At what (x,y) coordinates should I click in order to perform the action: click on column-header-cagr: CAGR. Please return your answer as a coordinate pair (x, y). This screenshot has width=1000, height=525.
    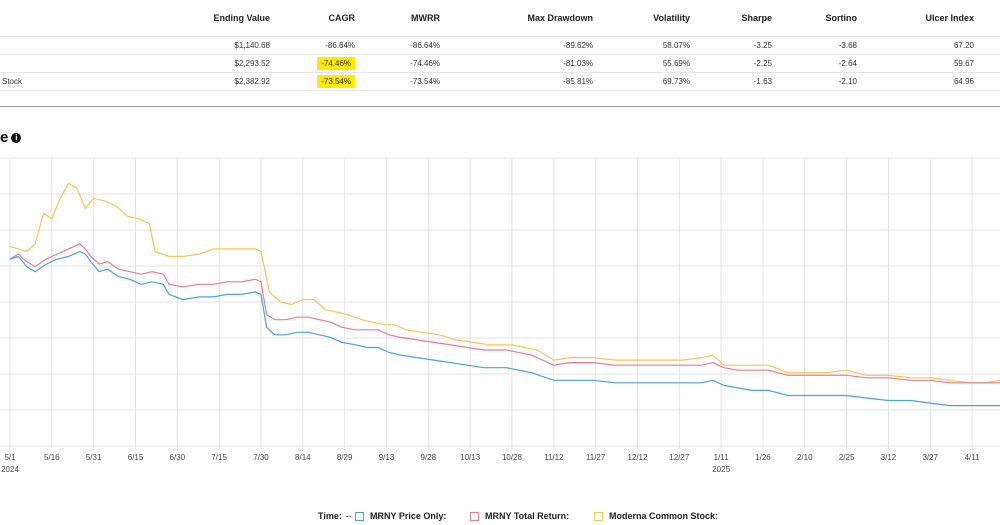
    Looking at the image, I should click on (342, 18).